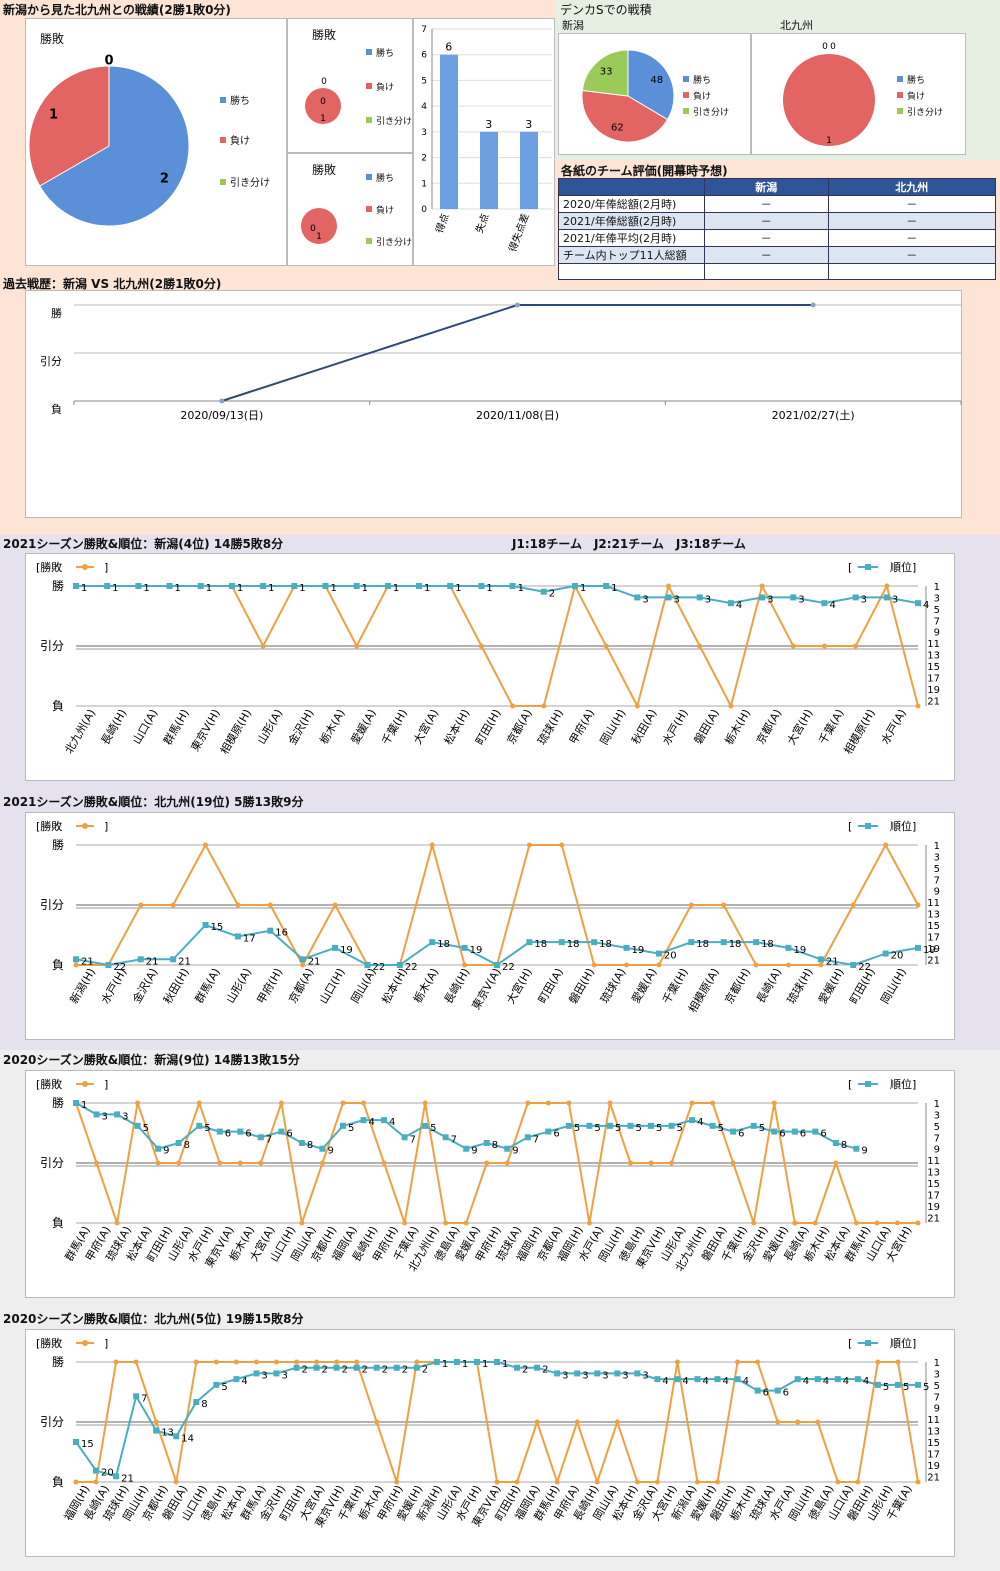 The height and width of the screenshot is (1571, 1000). Describe the element at coordinates (58, 965) in the screenshot. I see `y-level-label: 負` at that location.